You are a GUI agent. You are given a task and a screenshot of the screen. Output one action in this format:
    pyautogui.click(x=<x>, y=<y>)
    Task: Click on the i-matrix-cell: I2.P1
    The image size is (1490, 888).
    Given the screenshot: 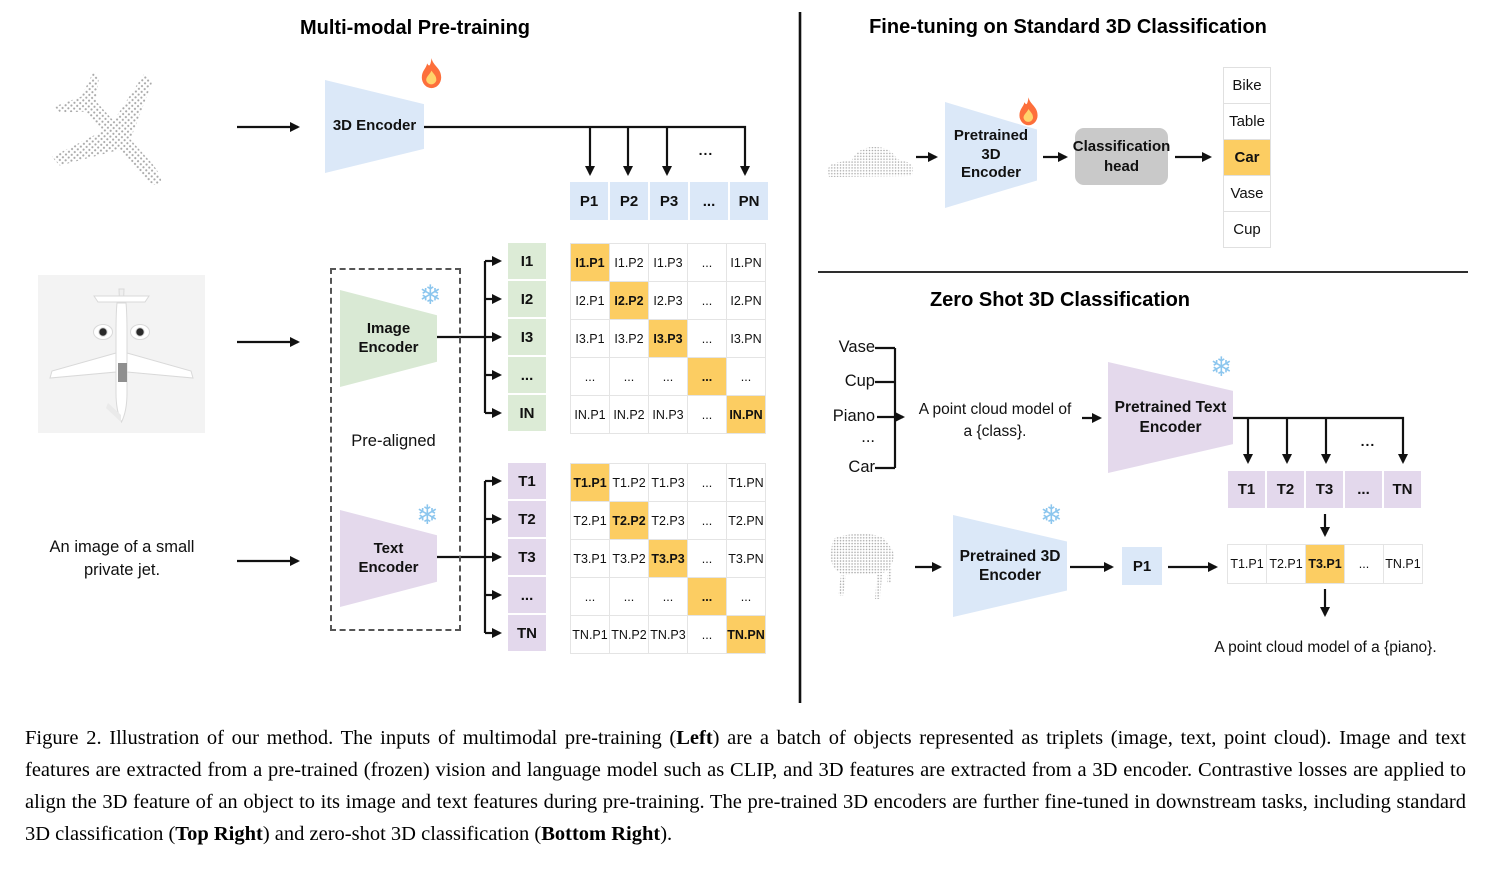 What is the action you would take?
    pyautogui.click(x=590, y=300)
    